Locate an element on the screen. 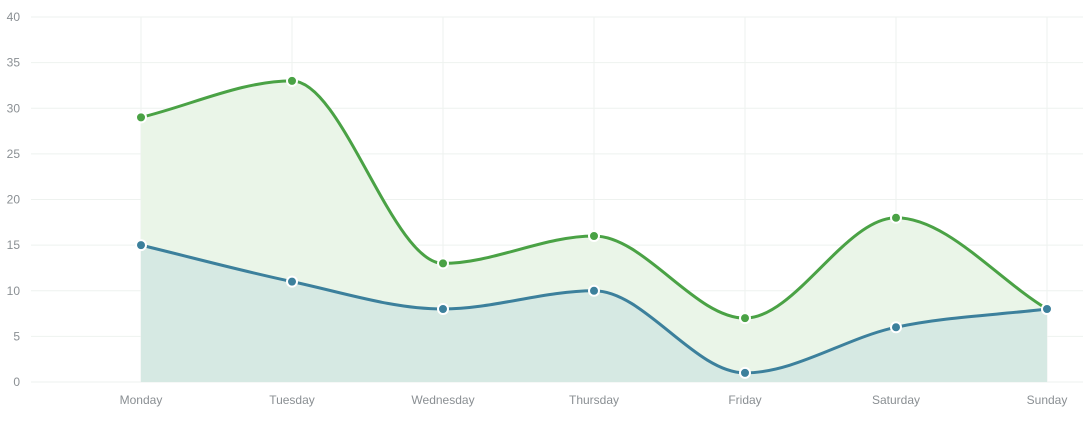 The image size is (1083, 423). series-0-point-tuesday is located at coordinates (292, 80).